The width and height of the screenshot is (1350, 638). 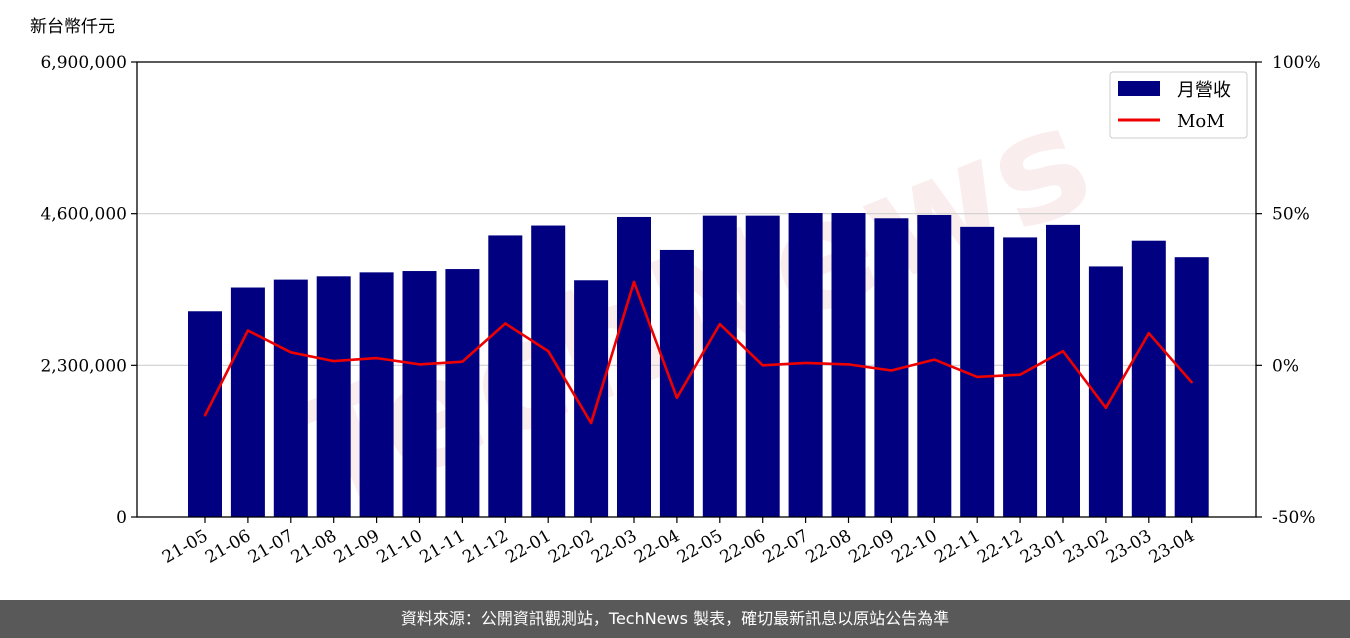 I want to click on x-tick-label: 21-05, so click(x=185, y=547).